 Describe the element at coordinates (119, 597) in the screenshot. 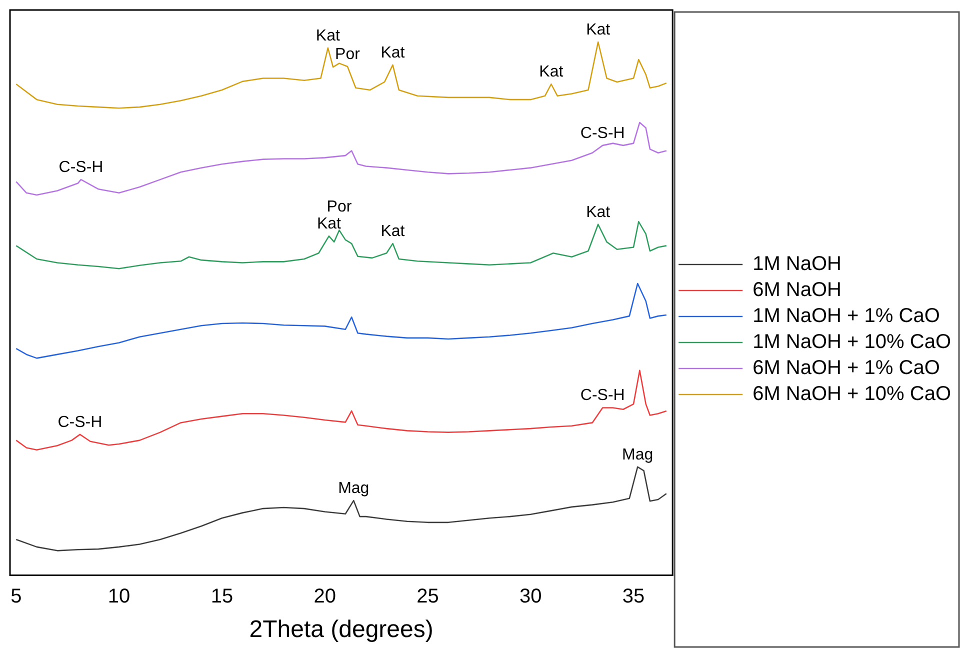

I see `x-tick-label: 10` at that location.